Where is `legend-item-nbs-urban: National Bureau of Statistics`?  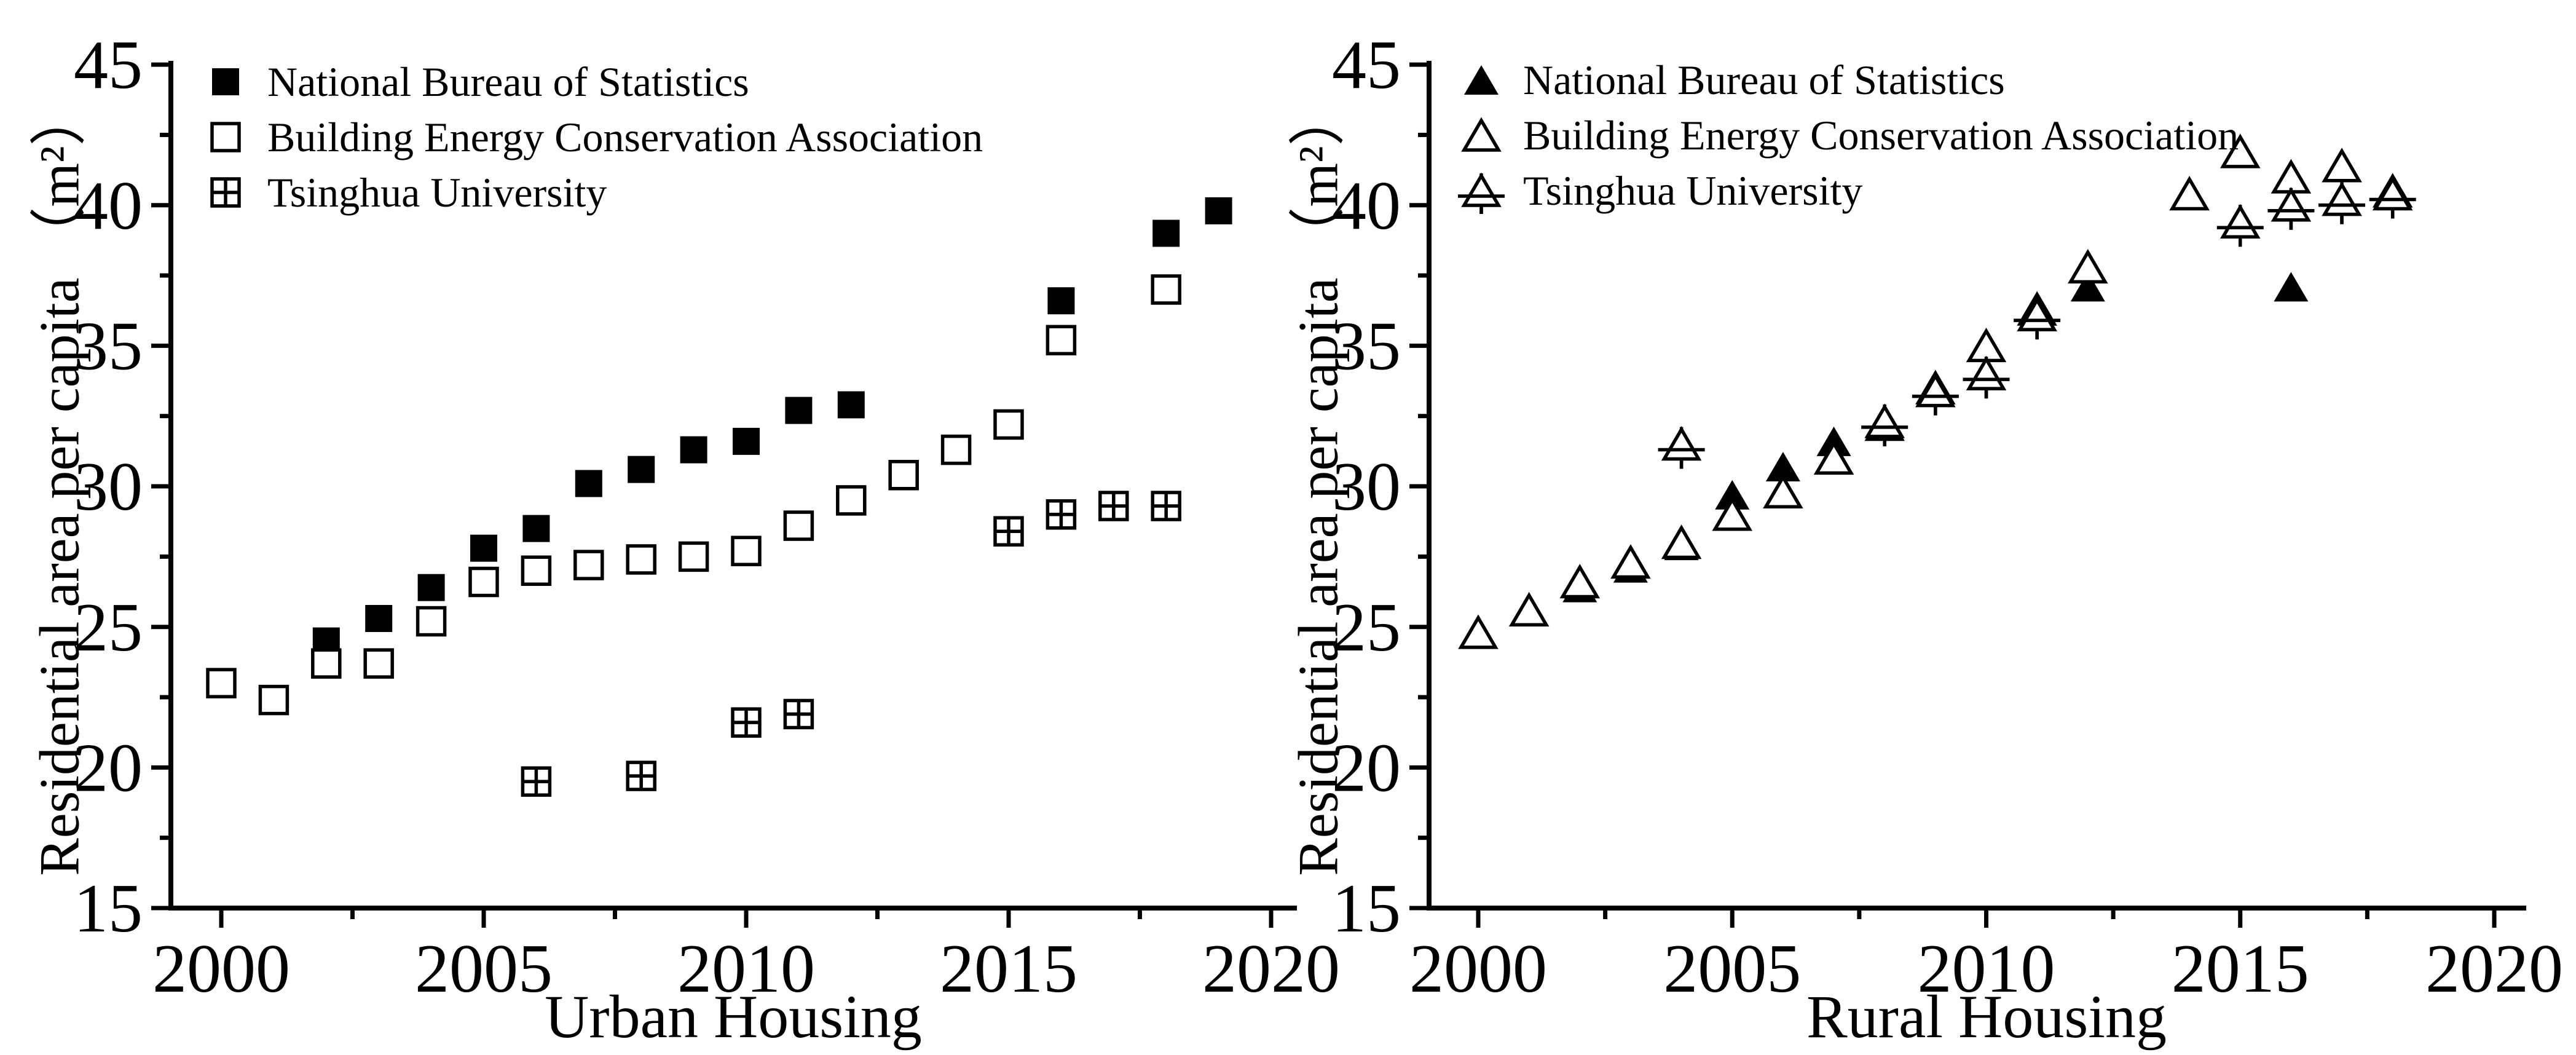 legend-item-nbs-urban: National Bureau of Statistics is located at coordinates (592, 82).